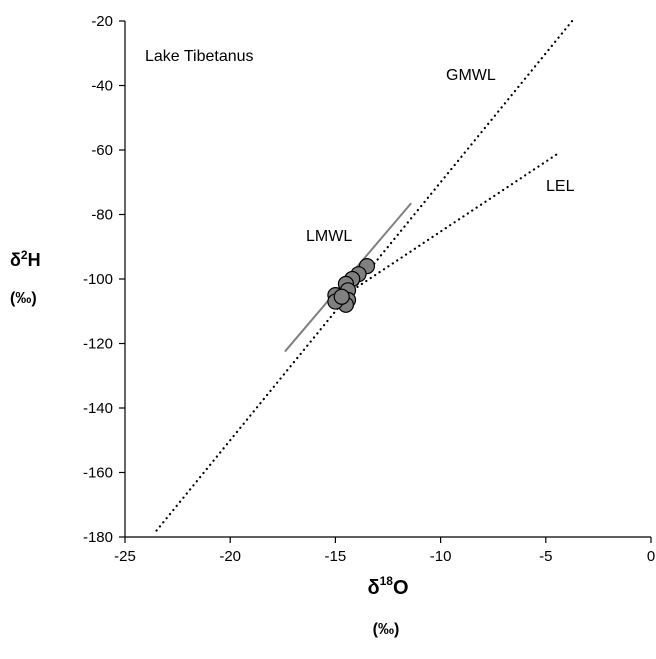 Image resolution: width=656 pixels, height=659 pixels. I want to click on y-tick-label: -140, so click(98, 408).